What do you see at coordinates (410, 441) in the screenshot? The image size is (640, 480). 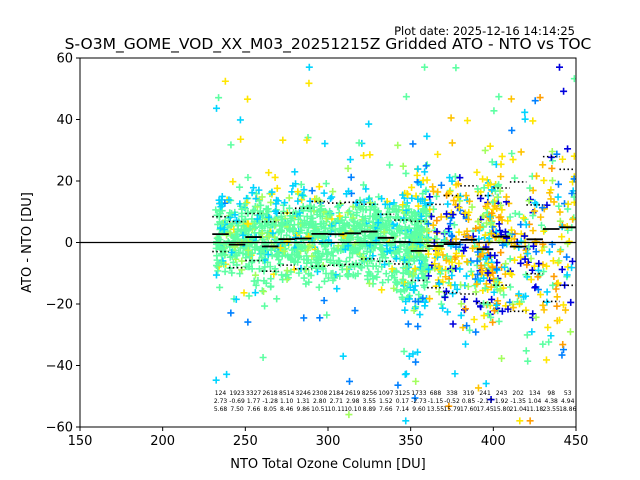 I see `x-tick-label: 350` at bounding box center [410, 441].